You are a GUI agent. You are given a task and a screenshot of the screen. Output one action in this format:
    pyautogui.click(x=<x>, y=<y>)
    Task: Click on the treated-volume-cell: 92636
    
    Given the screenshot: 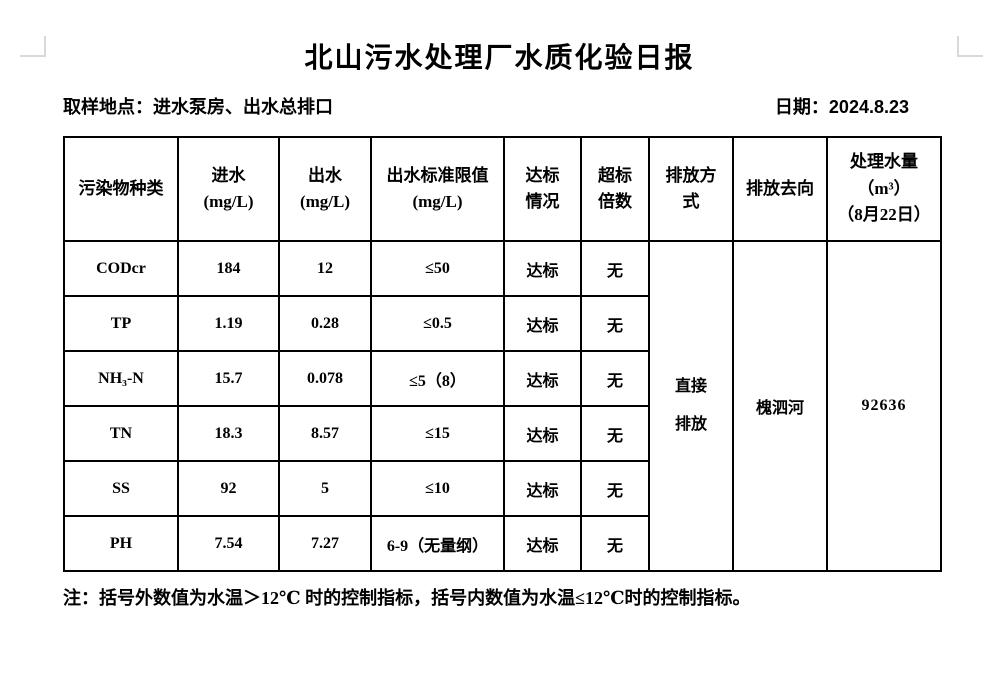 What is the action you would take?
    pyautogui.click(x=884, y=406)
    